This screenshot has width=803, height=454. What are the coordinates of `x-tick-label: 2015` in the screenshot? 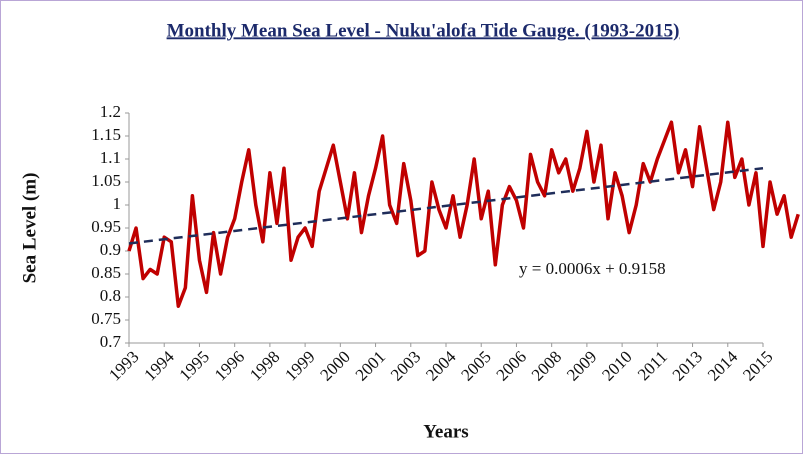 It's located at (757, 365).